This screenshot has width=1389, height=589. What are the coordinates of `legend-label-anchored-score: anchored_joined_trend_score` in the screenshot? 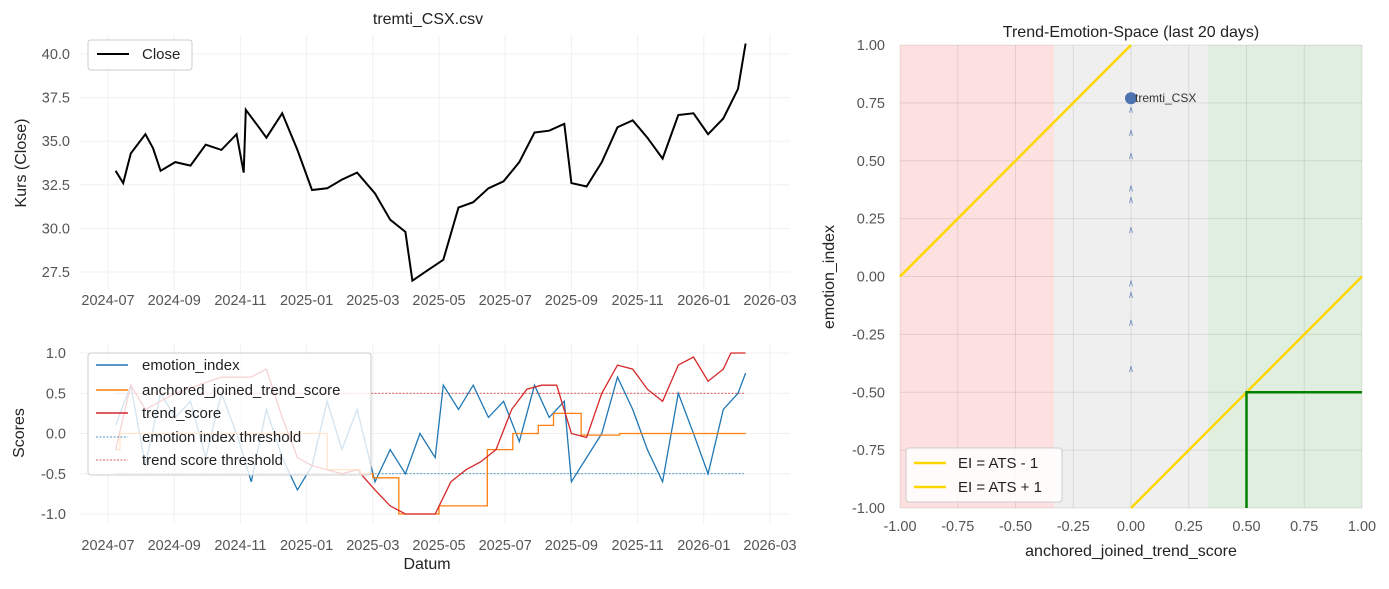 It's located at (241, 390).